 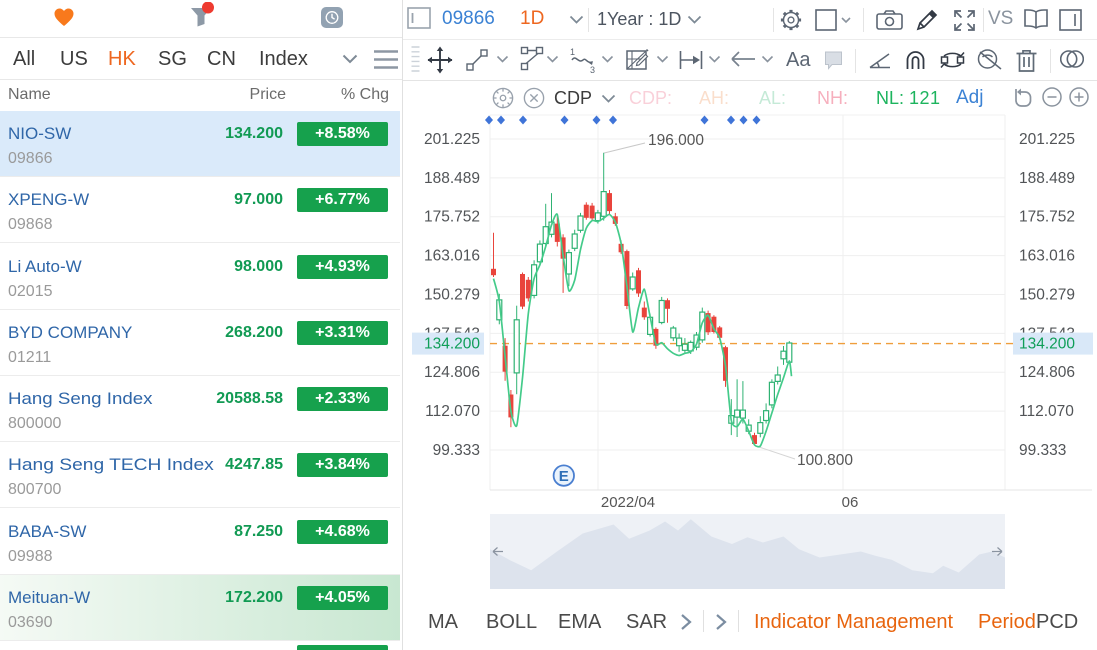 I want to click on svg-text: 06, so click(x=850, y=502).